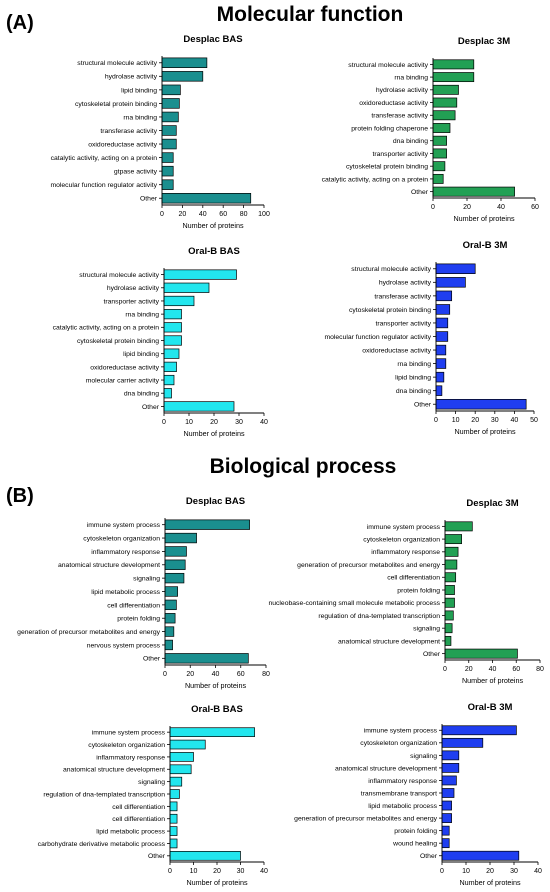 Image resolution: width=550 pixels, height=892 pixels. Describe the element at coordinates (426, 629) in the screenshot. I see `category-label: signaling` at that location.